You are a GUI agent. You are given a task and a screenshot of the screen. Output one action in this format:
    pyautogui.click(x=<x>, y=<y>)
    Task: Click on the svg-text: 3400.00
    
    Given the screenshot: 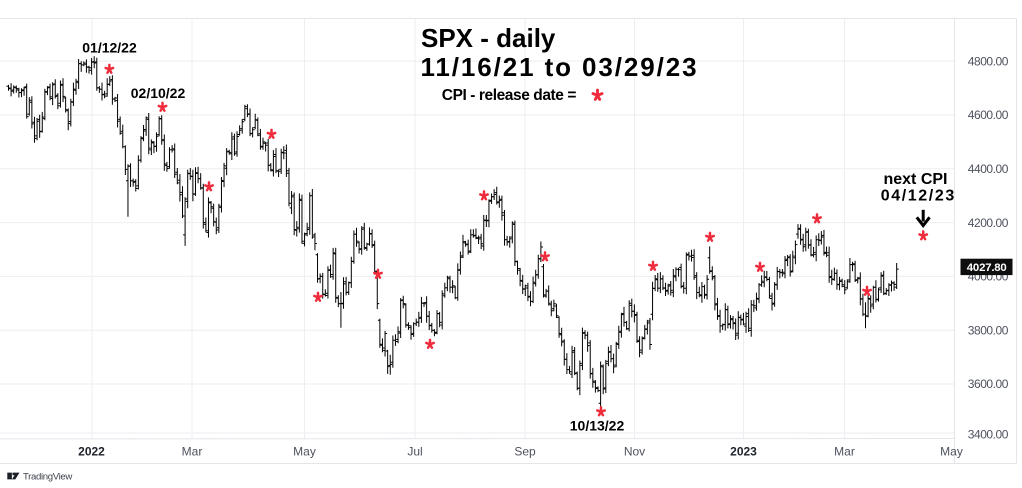 What is the action you would take?
    pyautogui.click(x=988, y=434)
    